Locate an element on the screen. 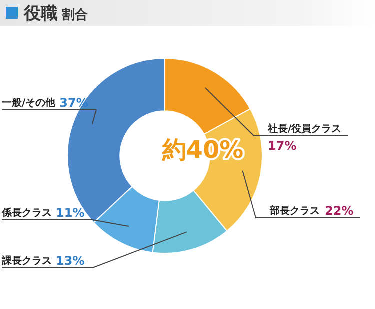 The height and width of the screenshot is (309, 375). slice-label: 一般/その他 is located at coordinates (29, 103).